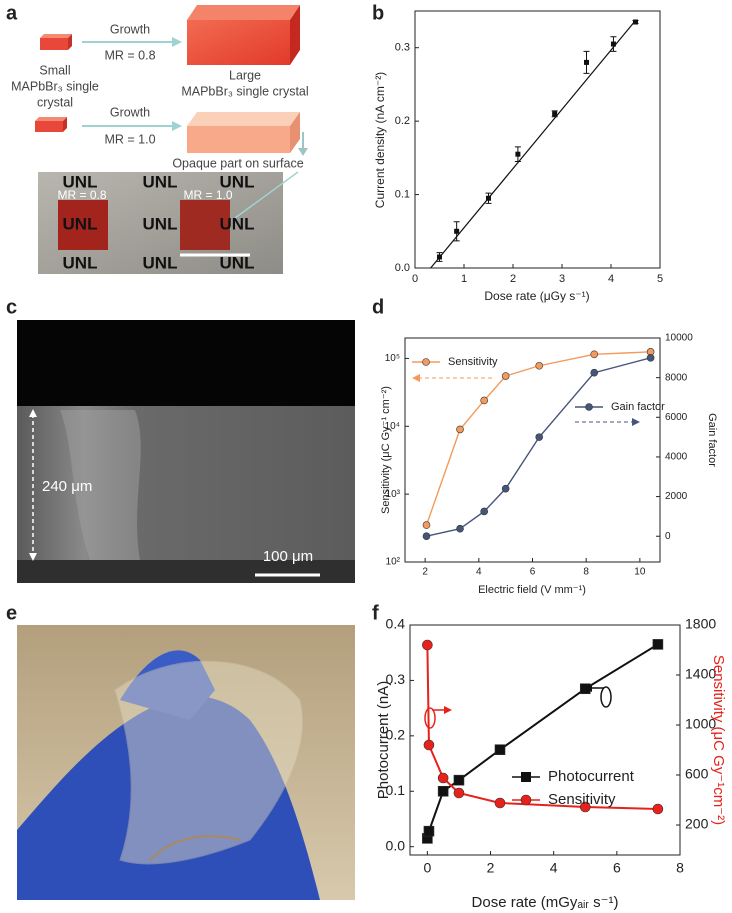 The height and width of the screenshot is (913, 732). Describe the element at coordinates (640, 572) in the screenshot. I see `x-tick-label: 10` at that location.